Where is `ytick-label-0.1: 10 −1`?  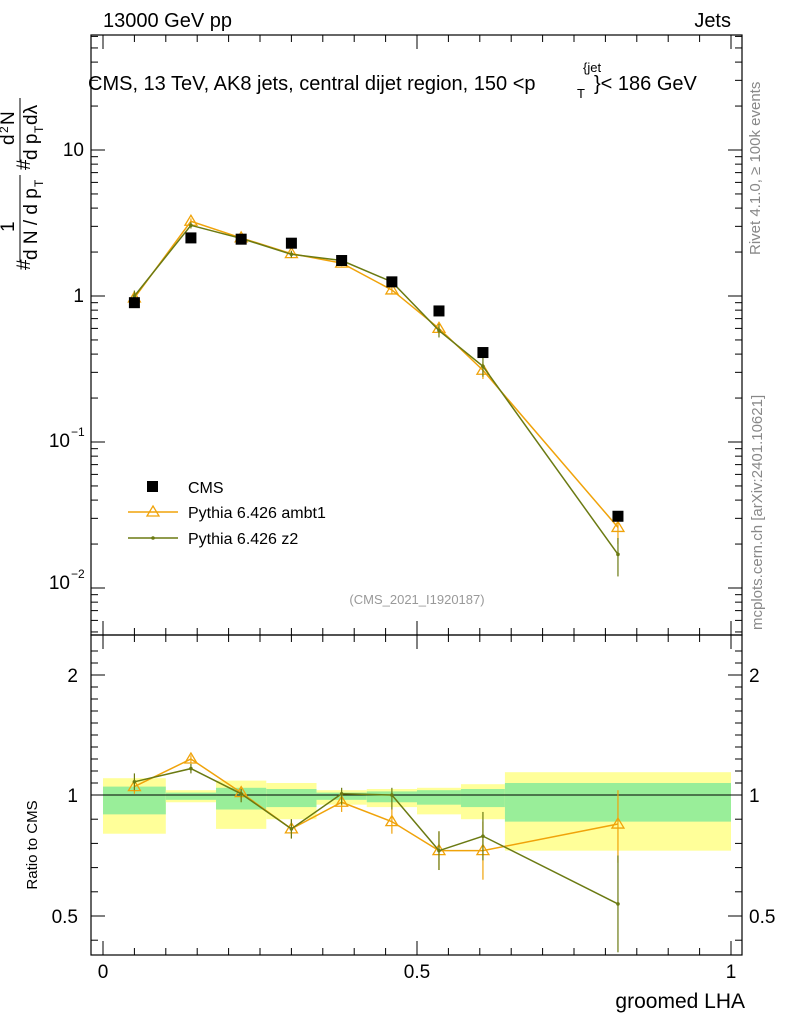
ytick-label-0.1: 10 −1 is located at coordinates (67, 438).